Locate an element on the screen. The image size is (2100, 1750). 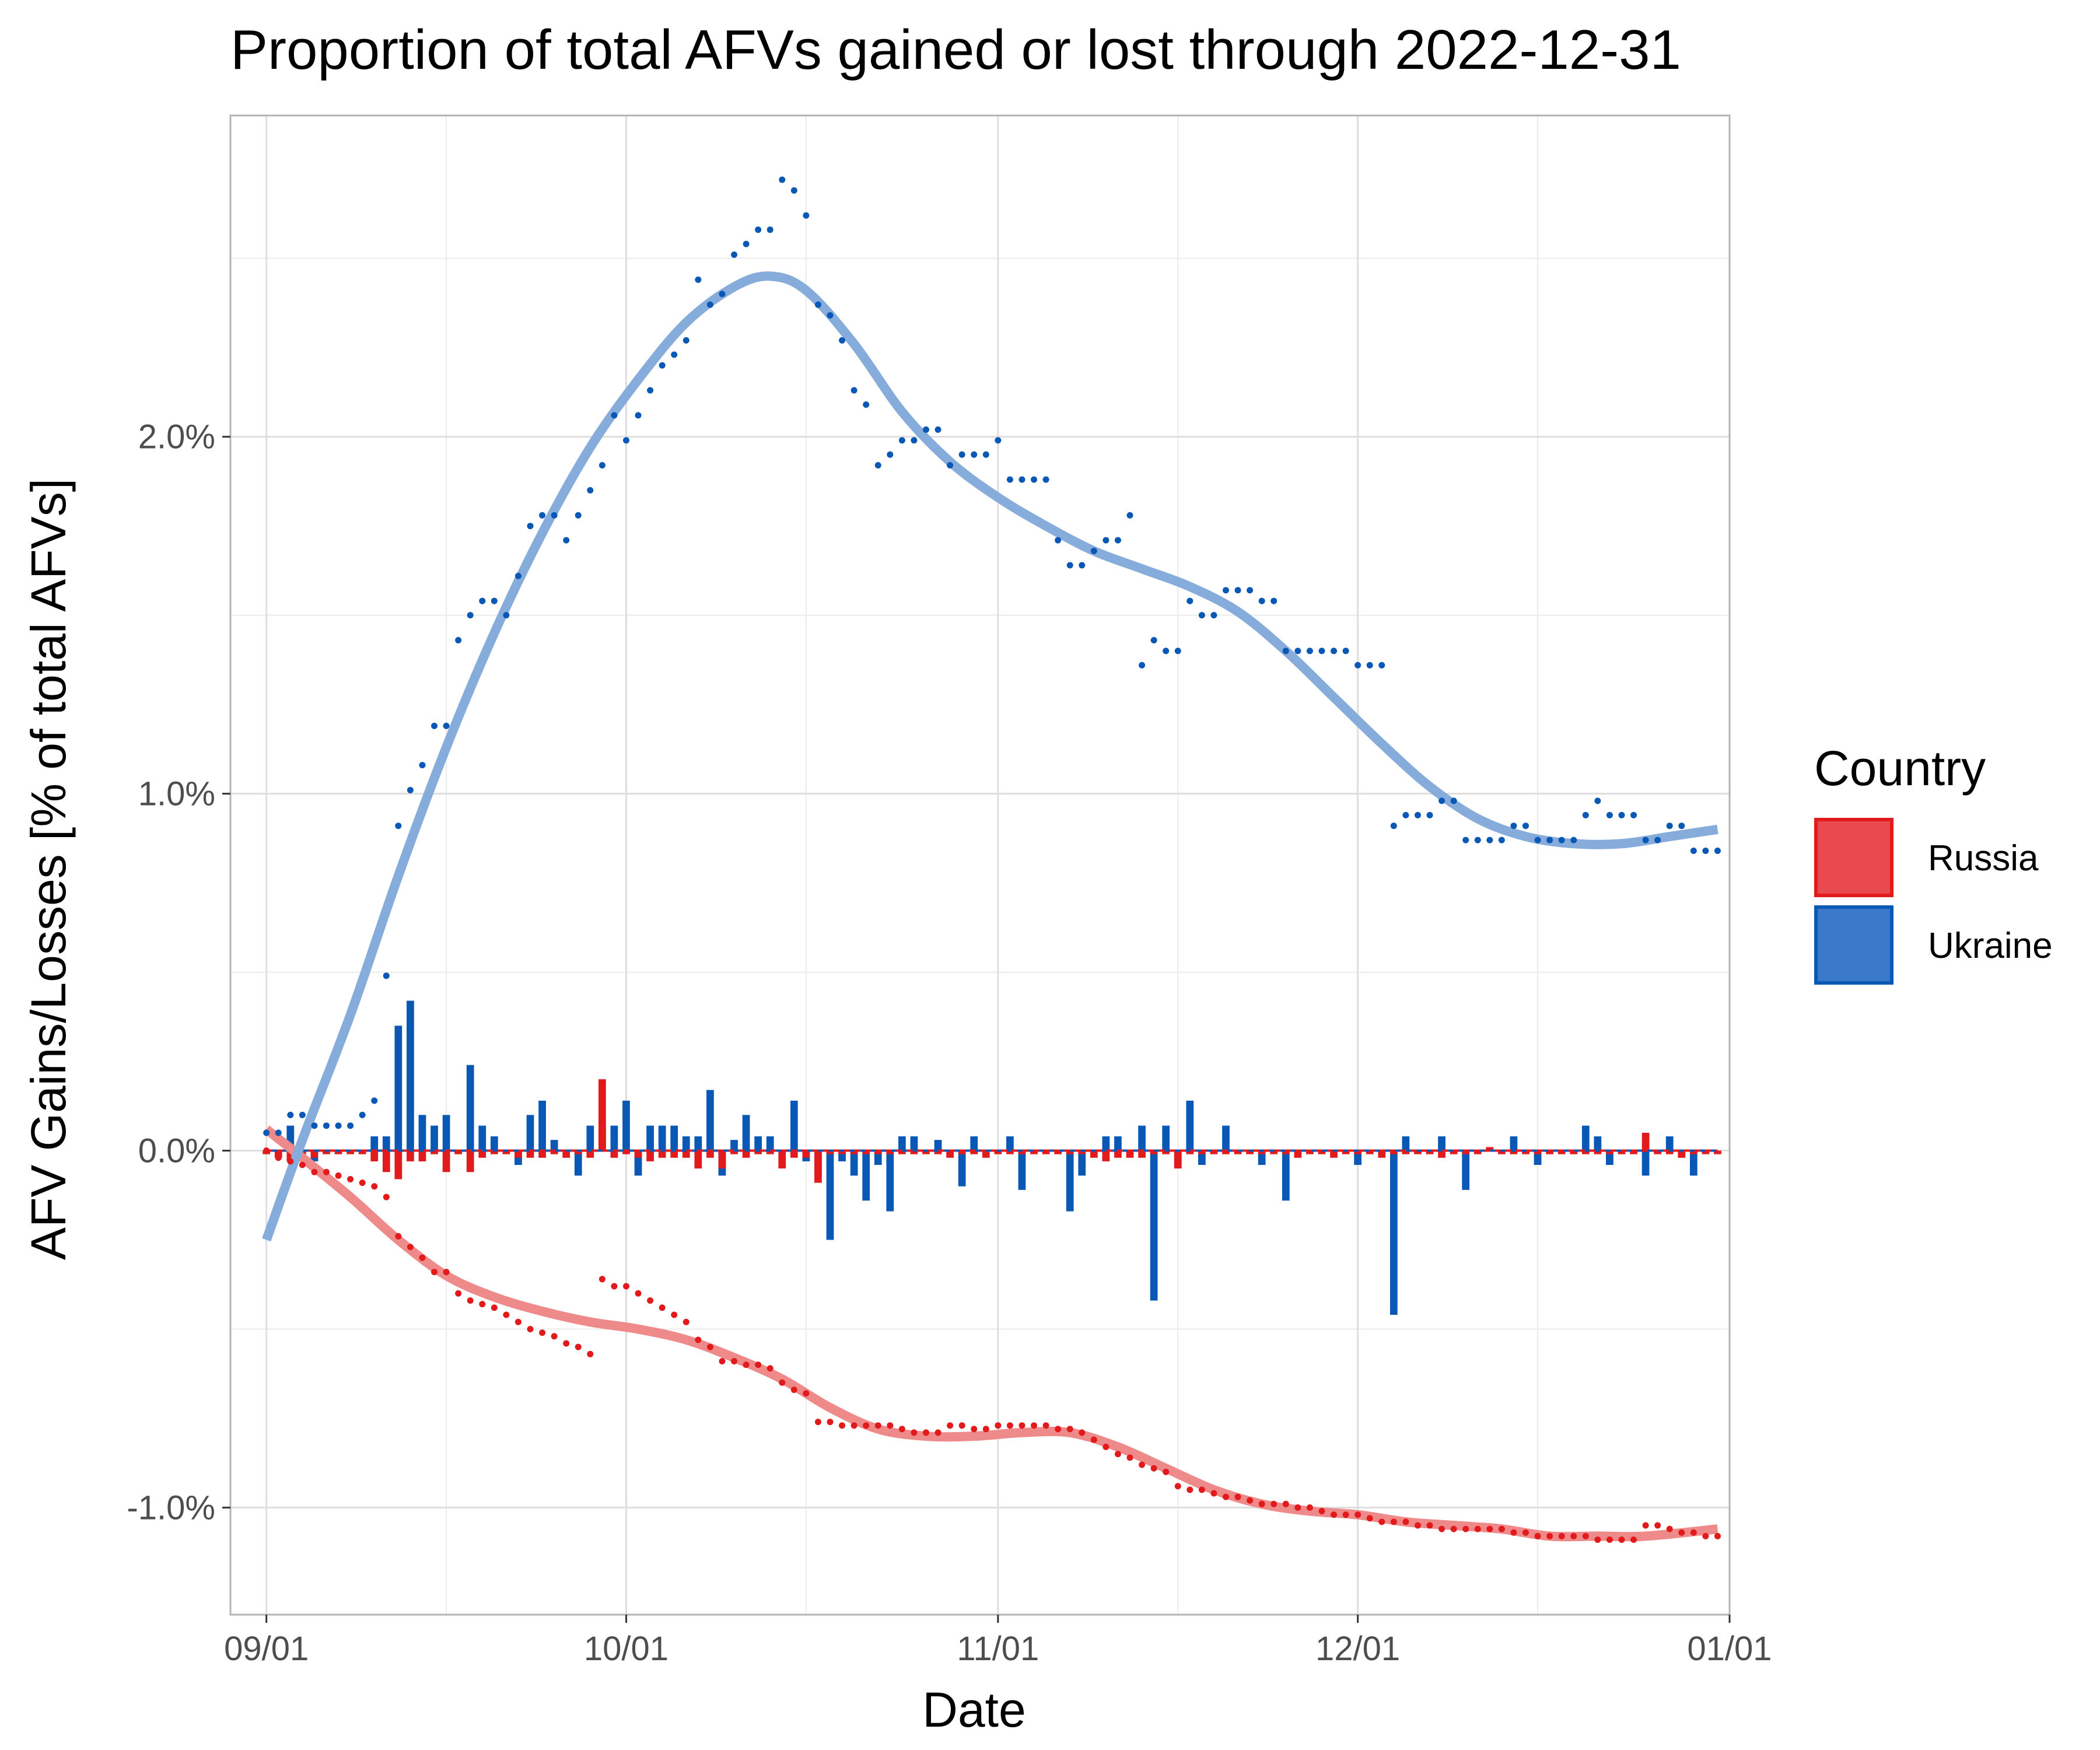
x-tick-label: 09/01 is located at coordinates (266, 1649).